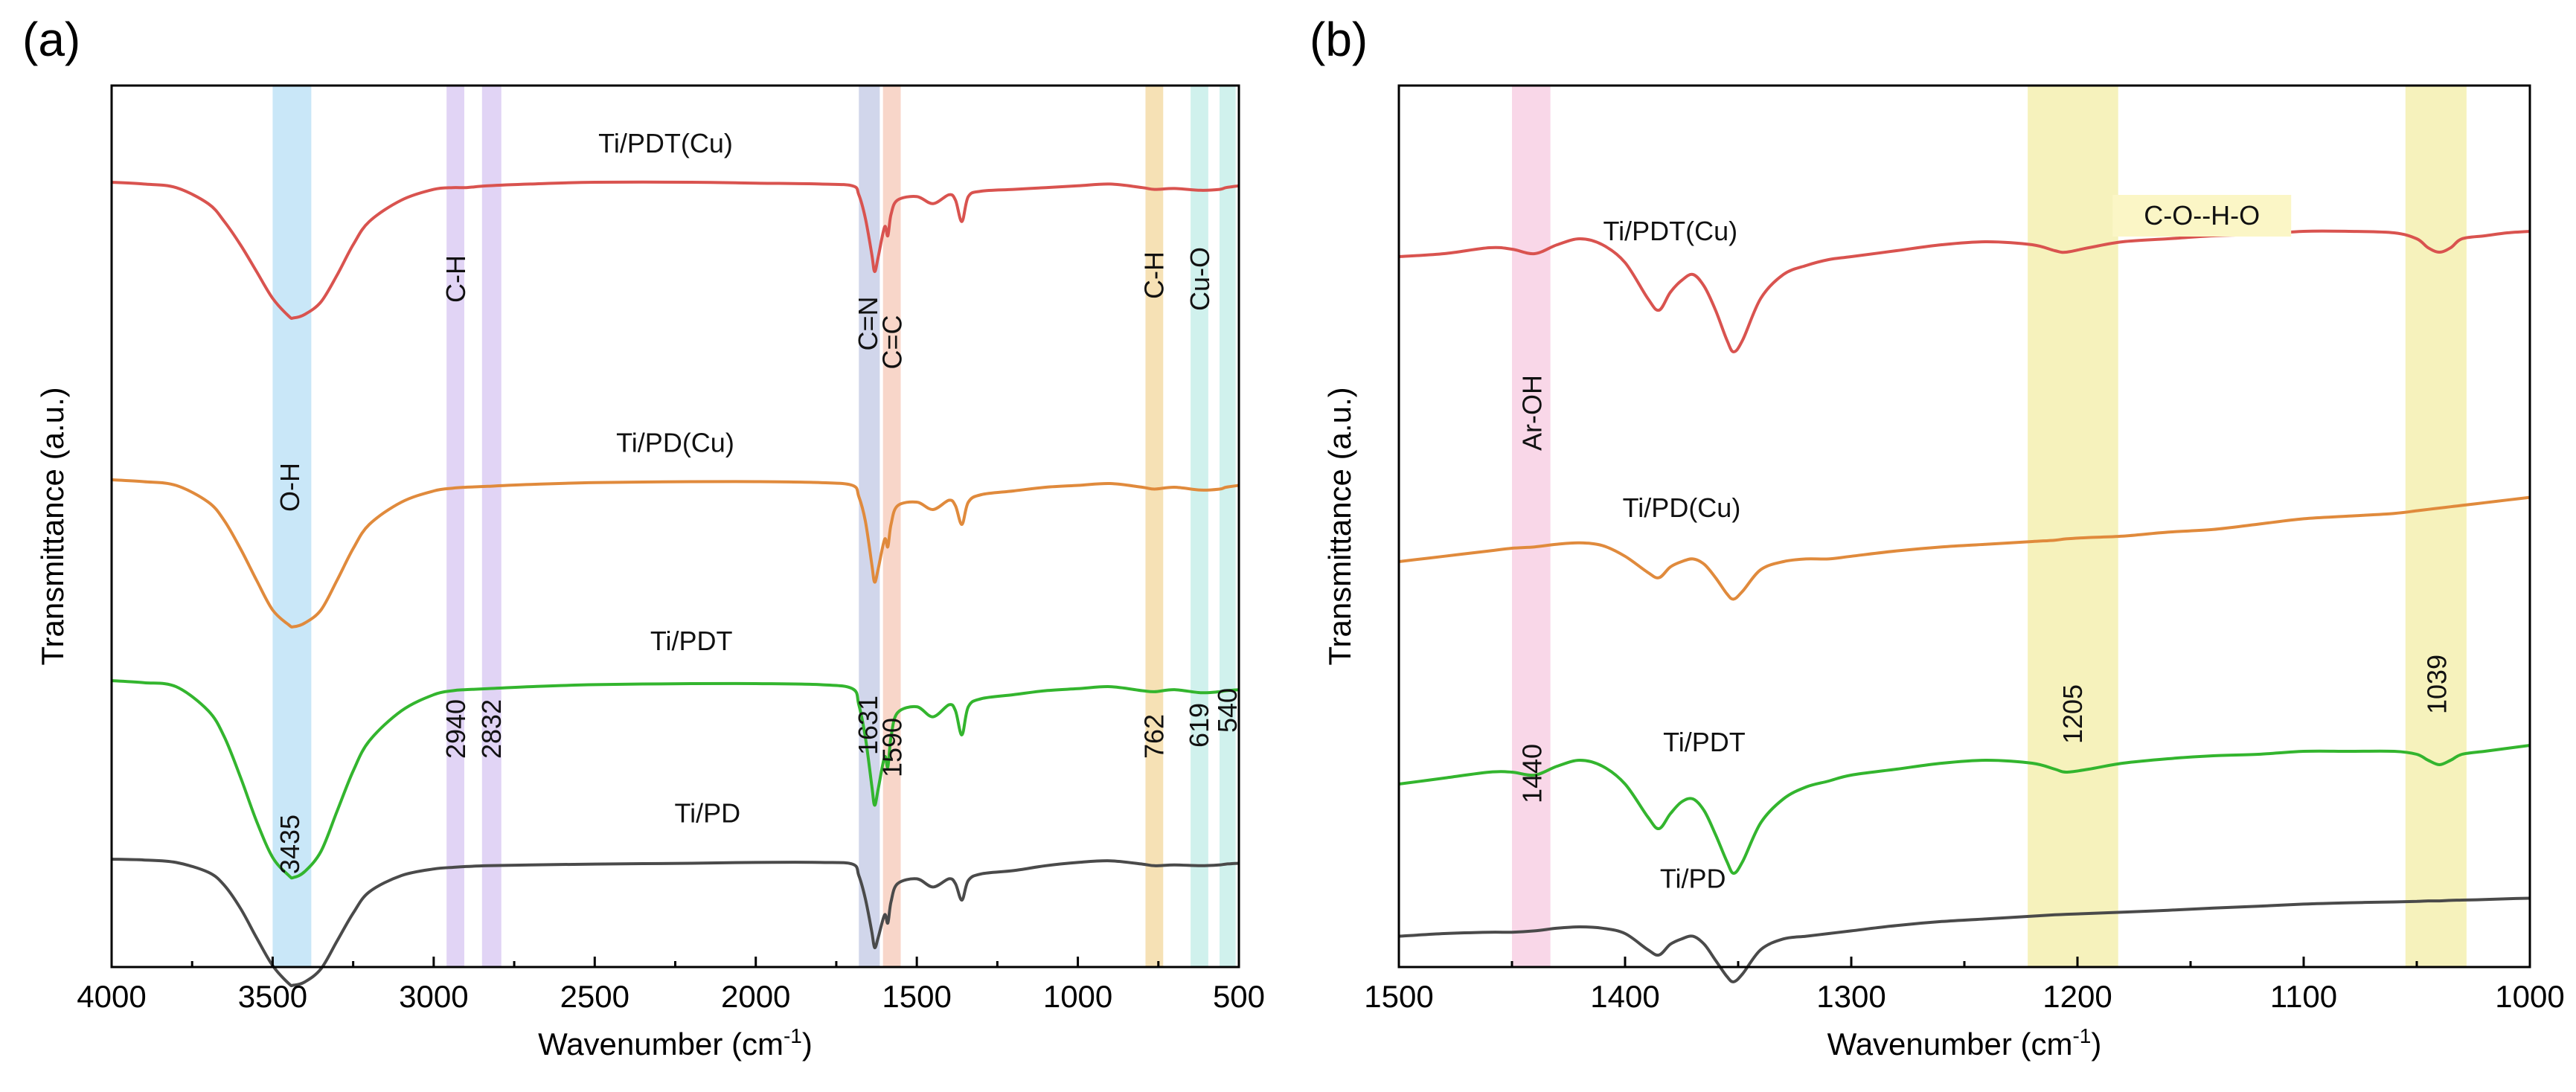 The width and height of the screenshot is (2576, 1092). What do you see at coordinates (51, 39) in the screenshot?
I see `panel-label: (a)` at bounding box center [51, 39].